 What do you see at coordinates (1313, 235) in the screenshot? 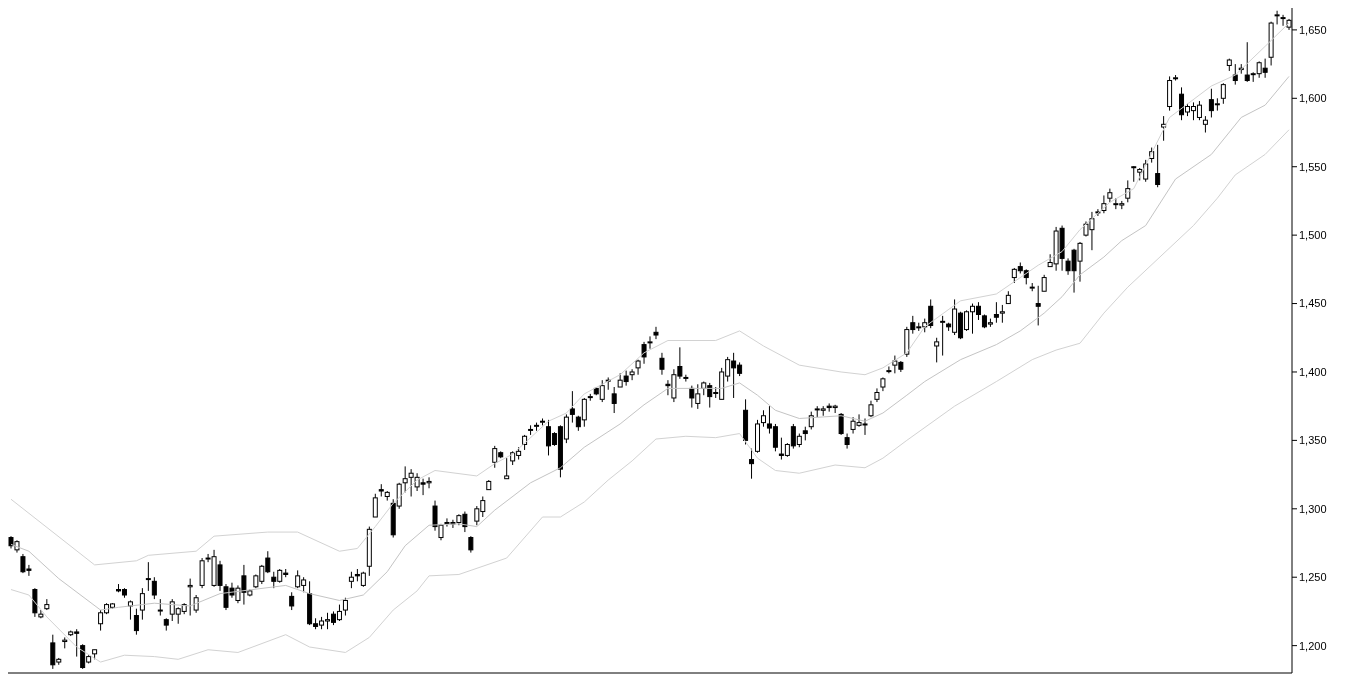
I see `y-tick-label: 1,500` at bounding box center [1313, 235].